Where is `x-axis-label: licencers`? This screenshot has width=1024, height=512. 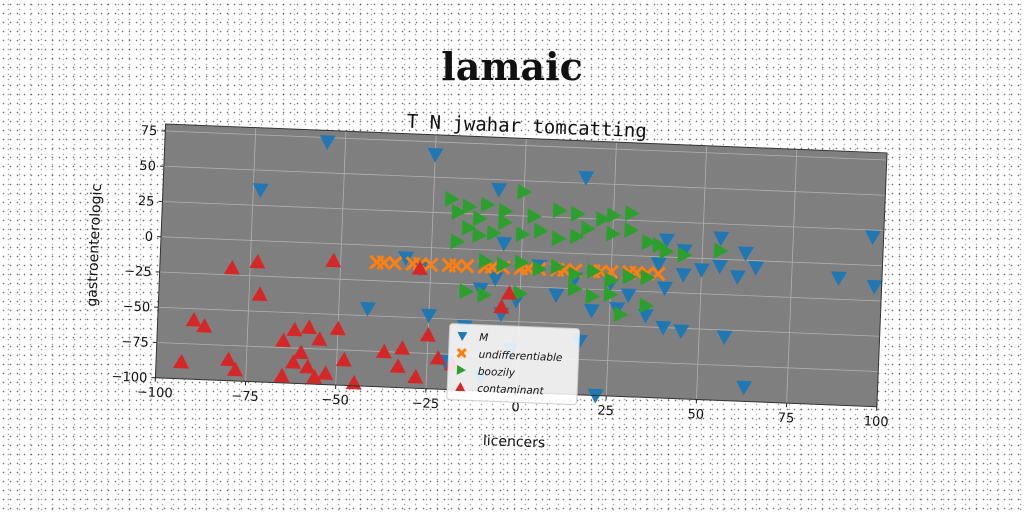 x-axis-label: licencers is located at coordinates (514, 442).